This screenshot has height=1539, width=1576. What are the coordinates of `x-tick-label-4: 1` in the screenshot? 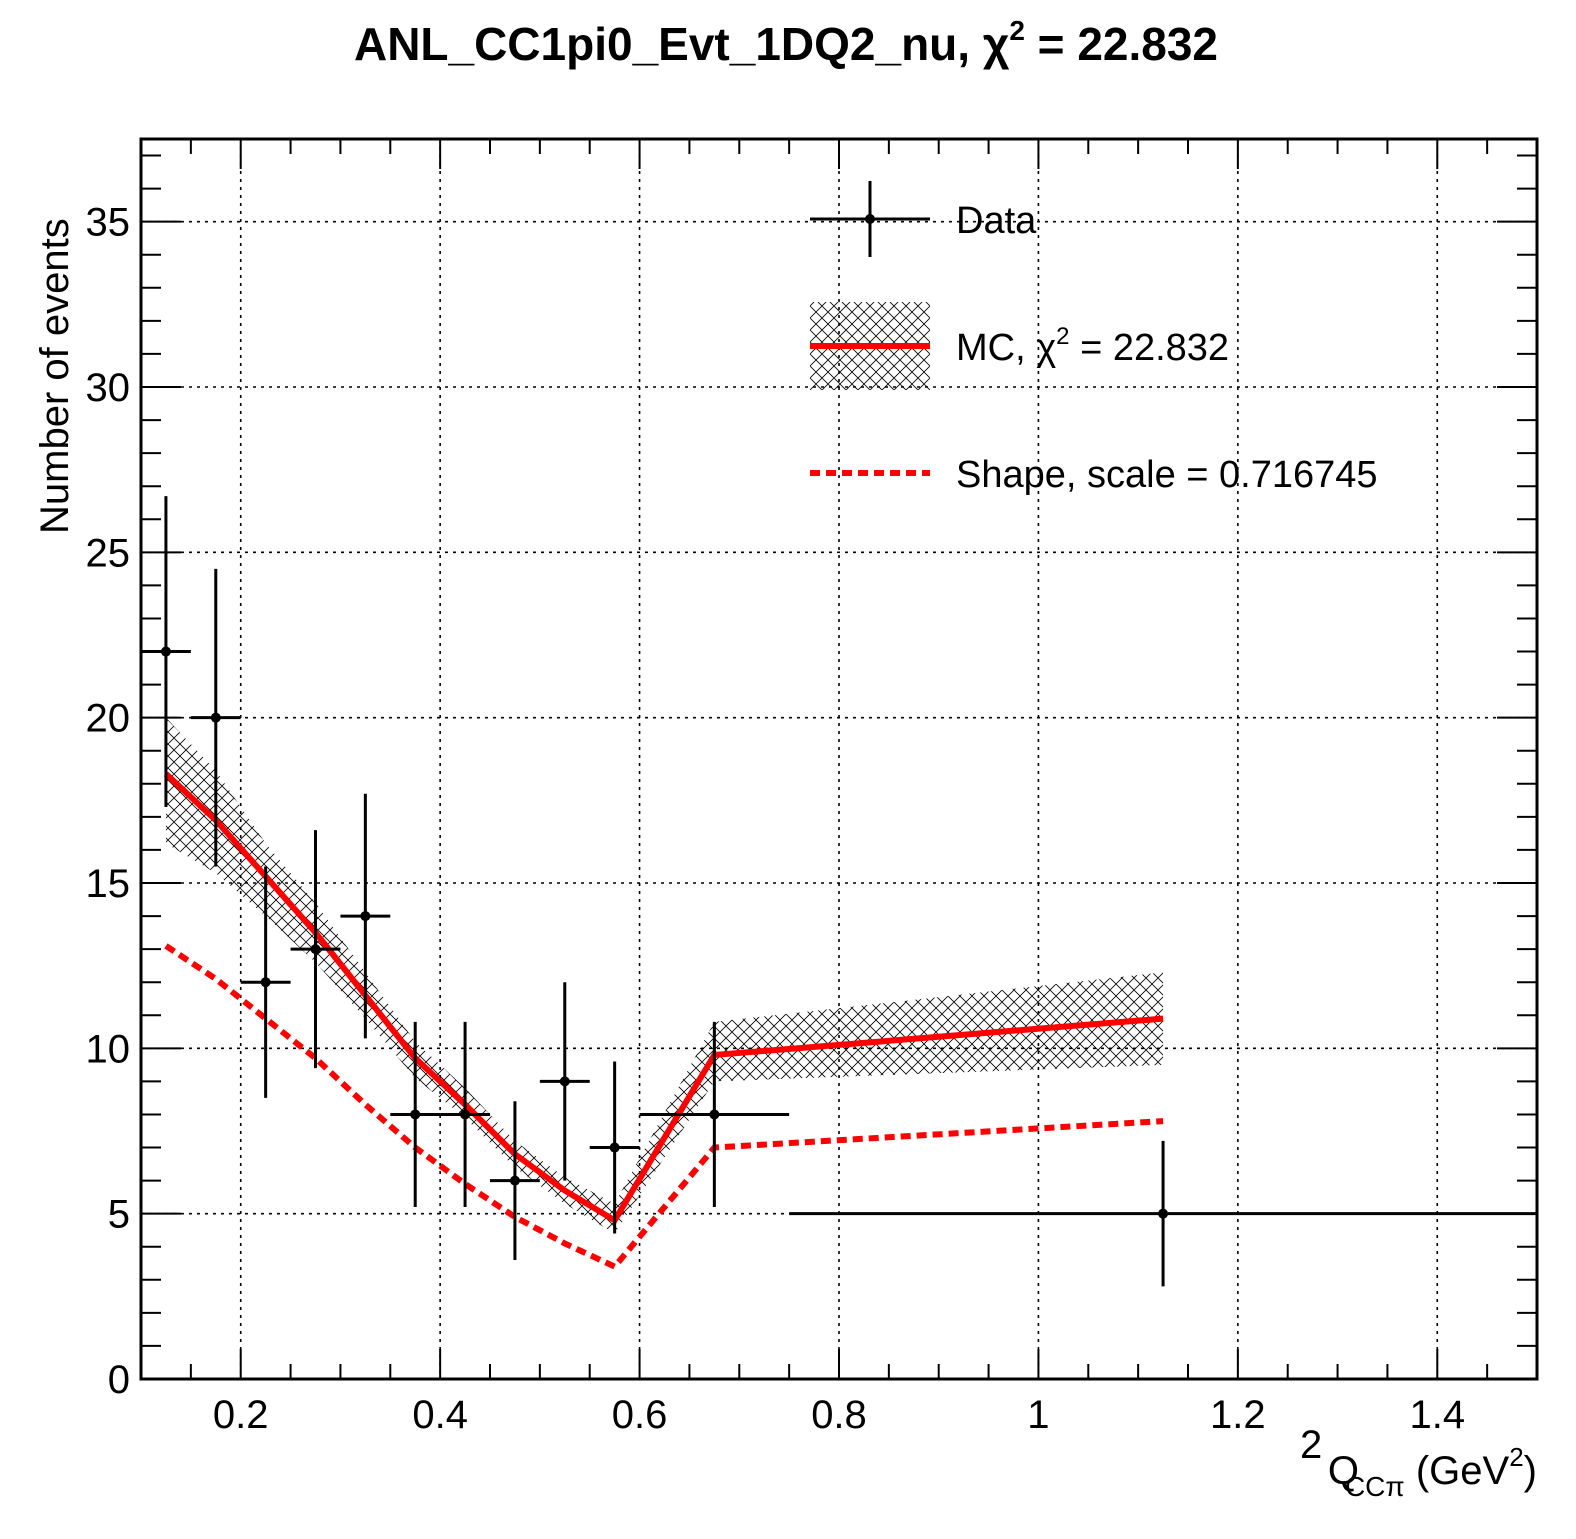 It's located at (1038, 1415).